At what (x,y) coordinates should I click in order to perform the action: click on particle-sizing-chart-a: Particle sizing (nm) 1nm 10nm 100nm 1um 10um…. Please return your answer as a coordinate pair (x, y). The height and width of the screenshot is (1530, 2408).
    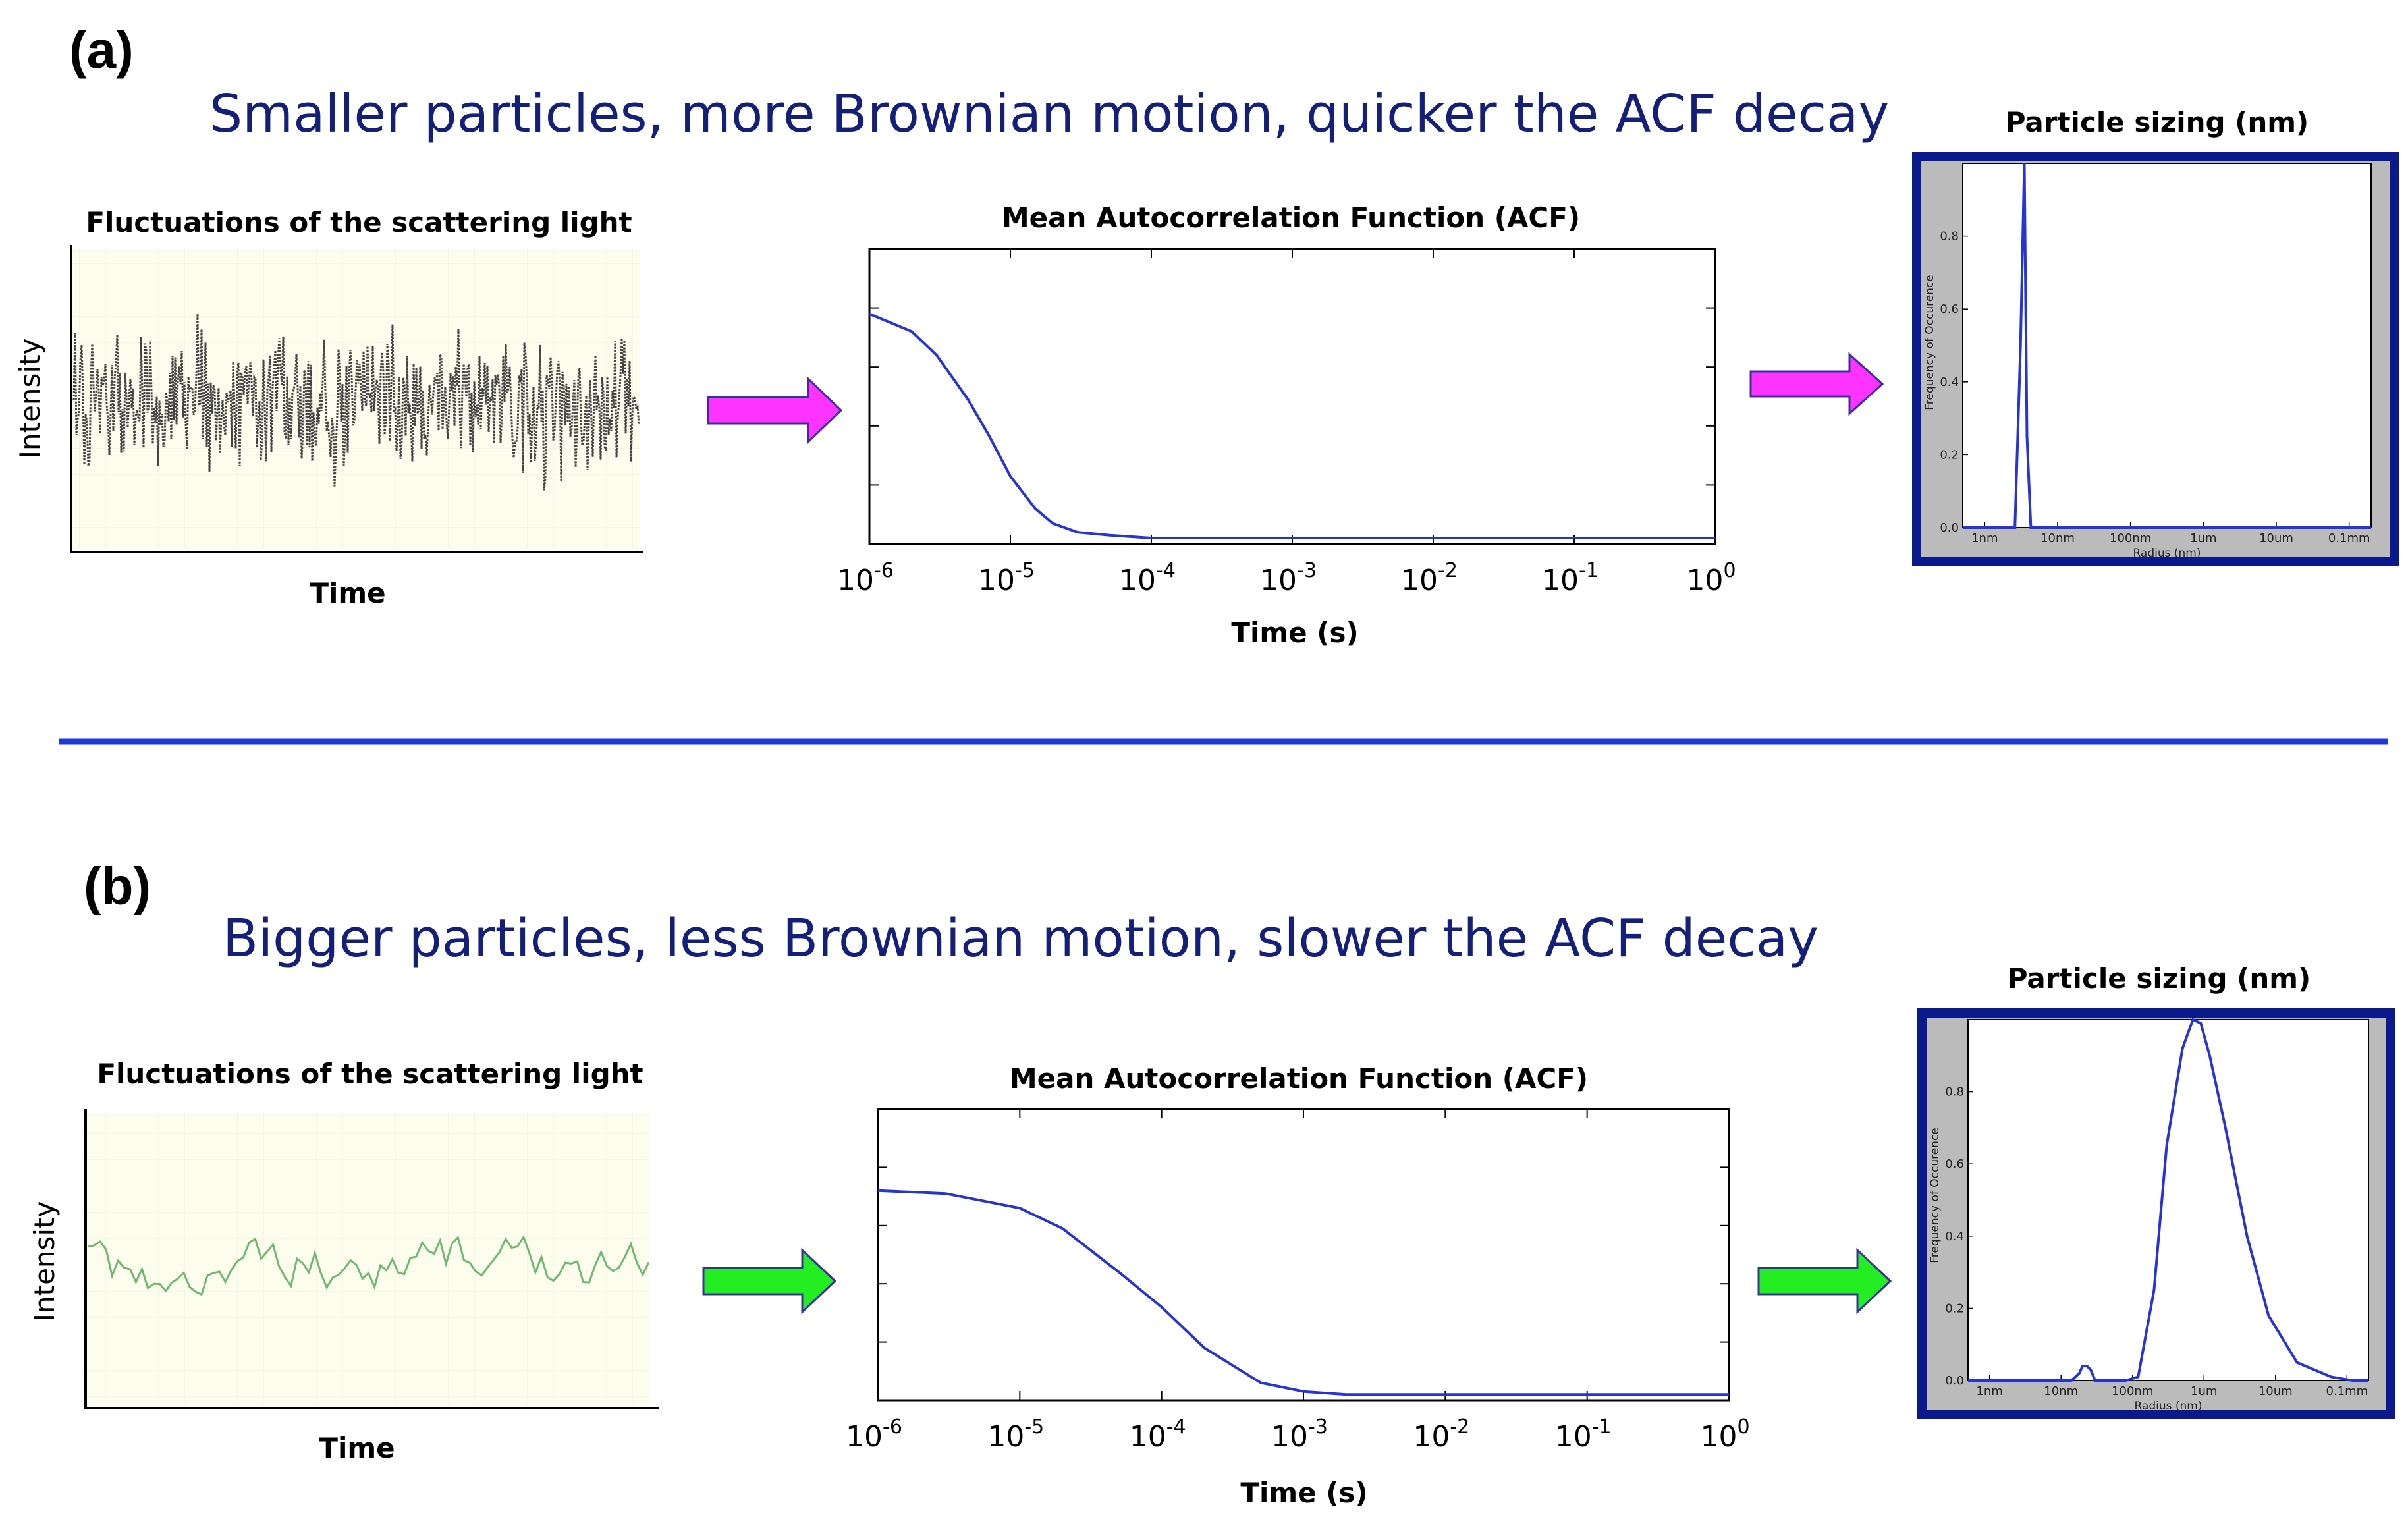
    Looking at the image, I should click on (2156, 336).